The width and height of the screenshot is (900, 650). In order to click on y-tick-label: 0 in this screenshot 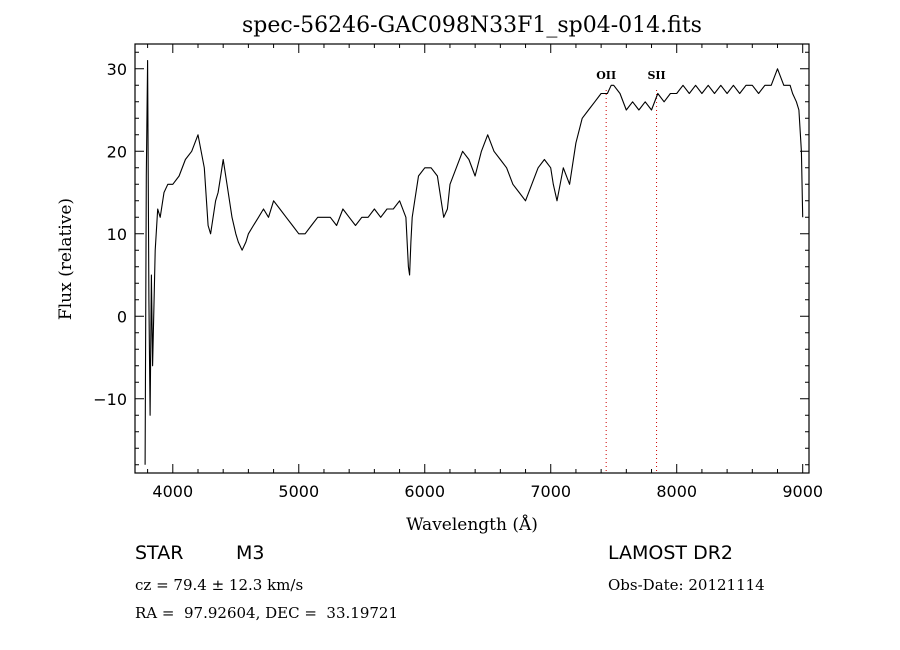, I will do `click(122, 316)`.